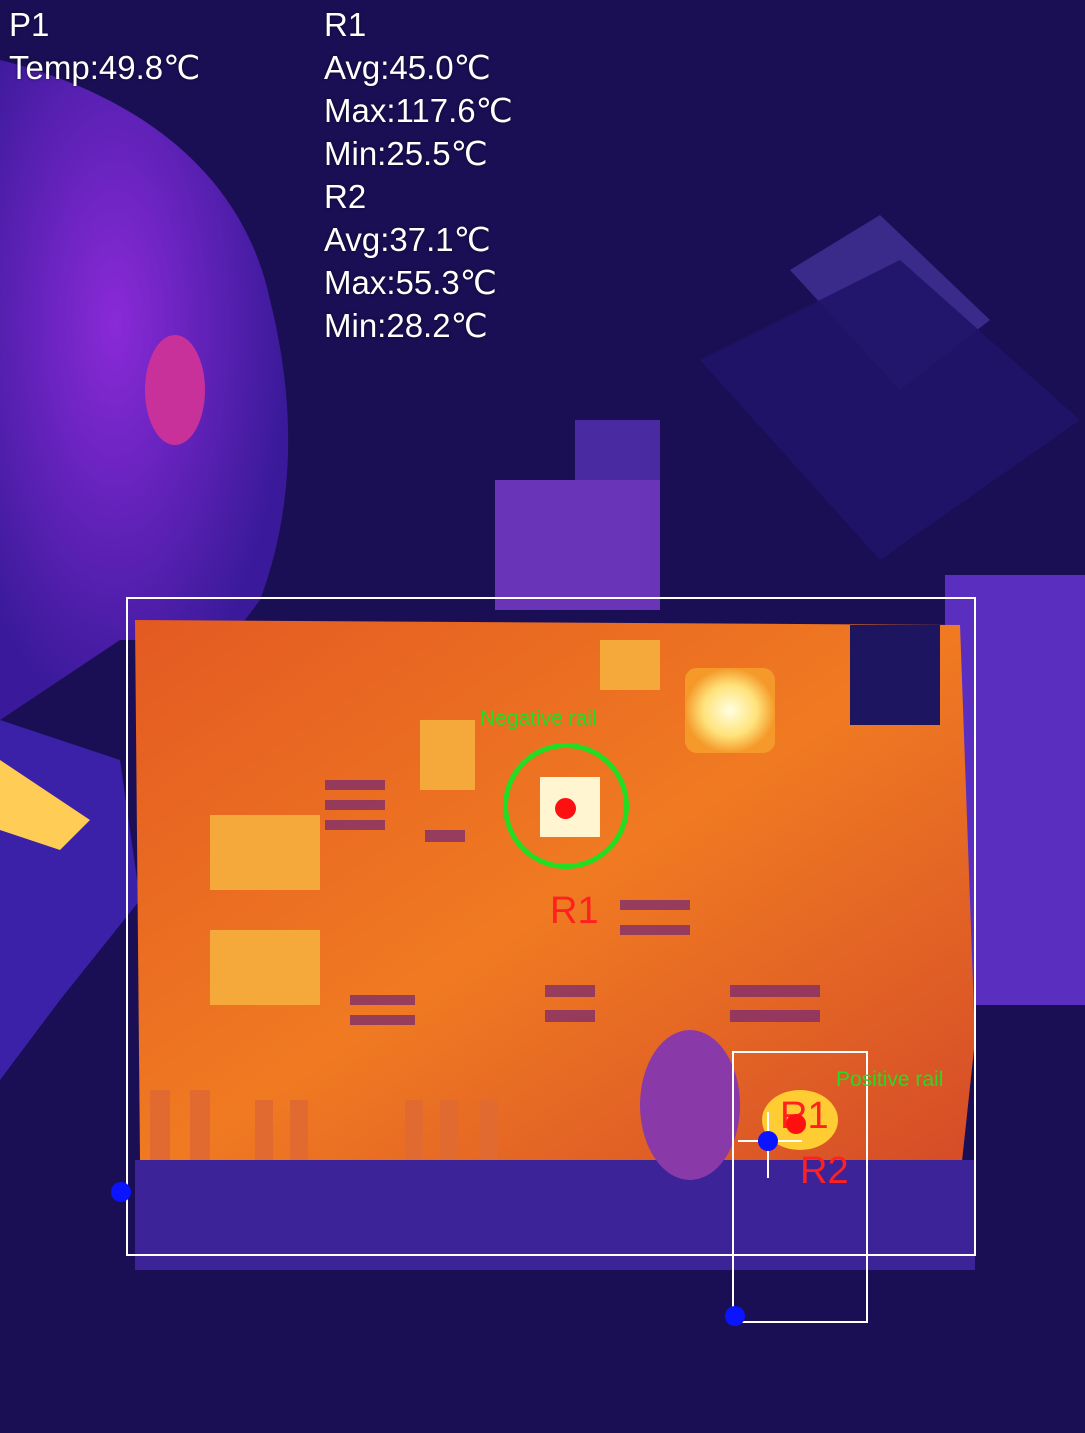 The image size is (1085, 1433). I want to click on p1-point-marker, so click(768, 1141).